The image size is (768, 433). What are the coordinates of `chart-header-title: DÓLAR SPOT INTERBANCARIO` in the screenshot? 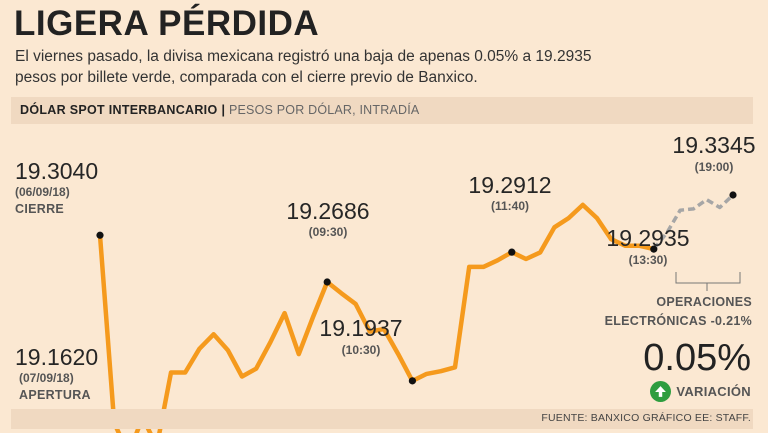 It's located at (119, 110).